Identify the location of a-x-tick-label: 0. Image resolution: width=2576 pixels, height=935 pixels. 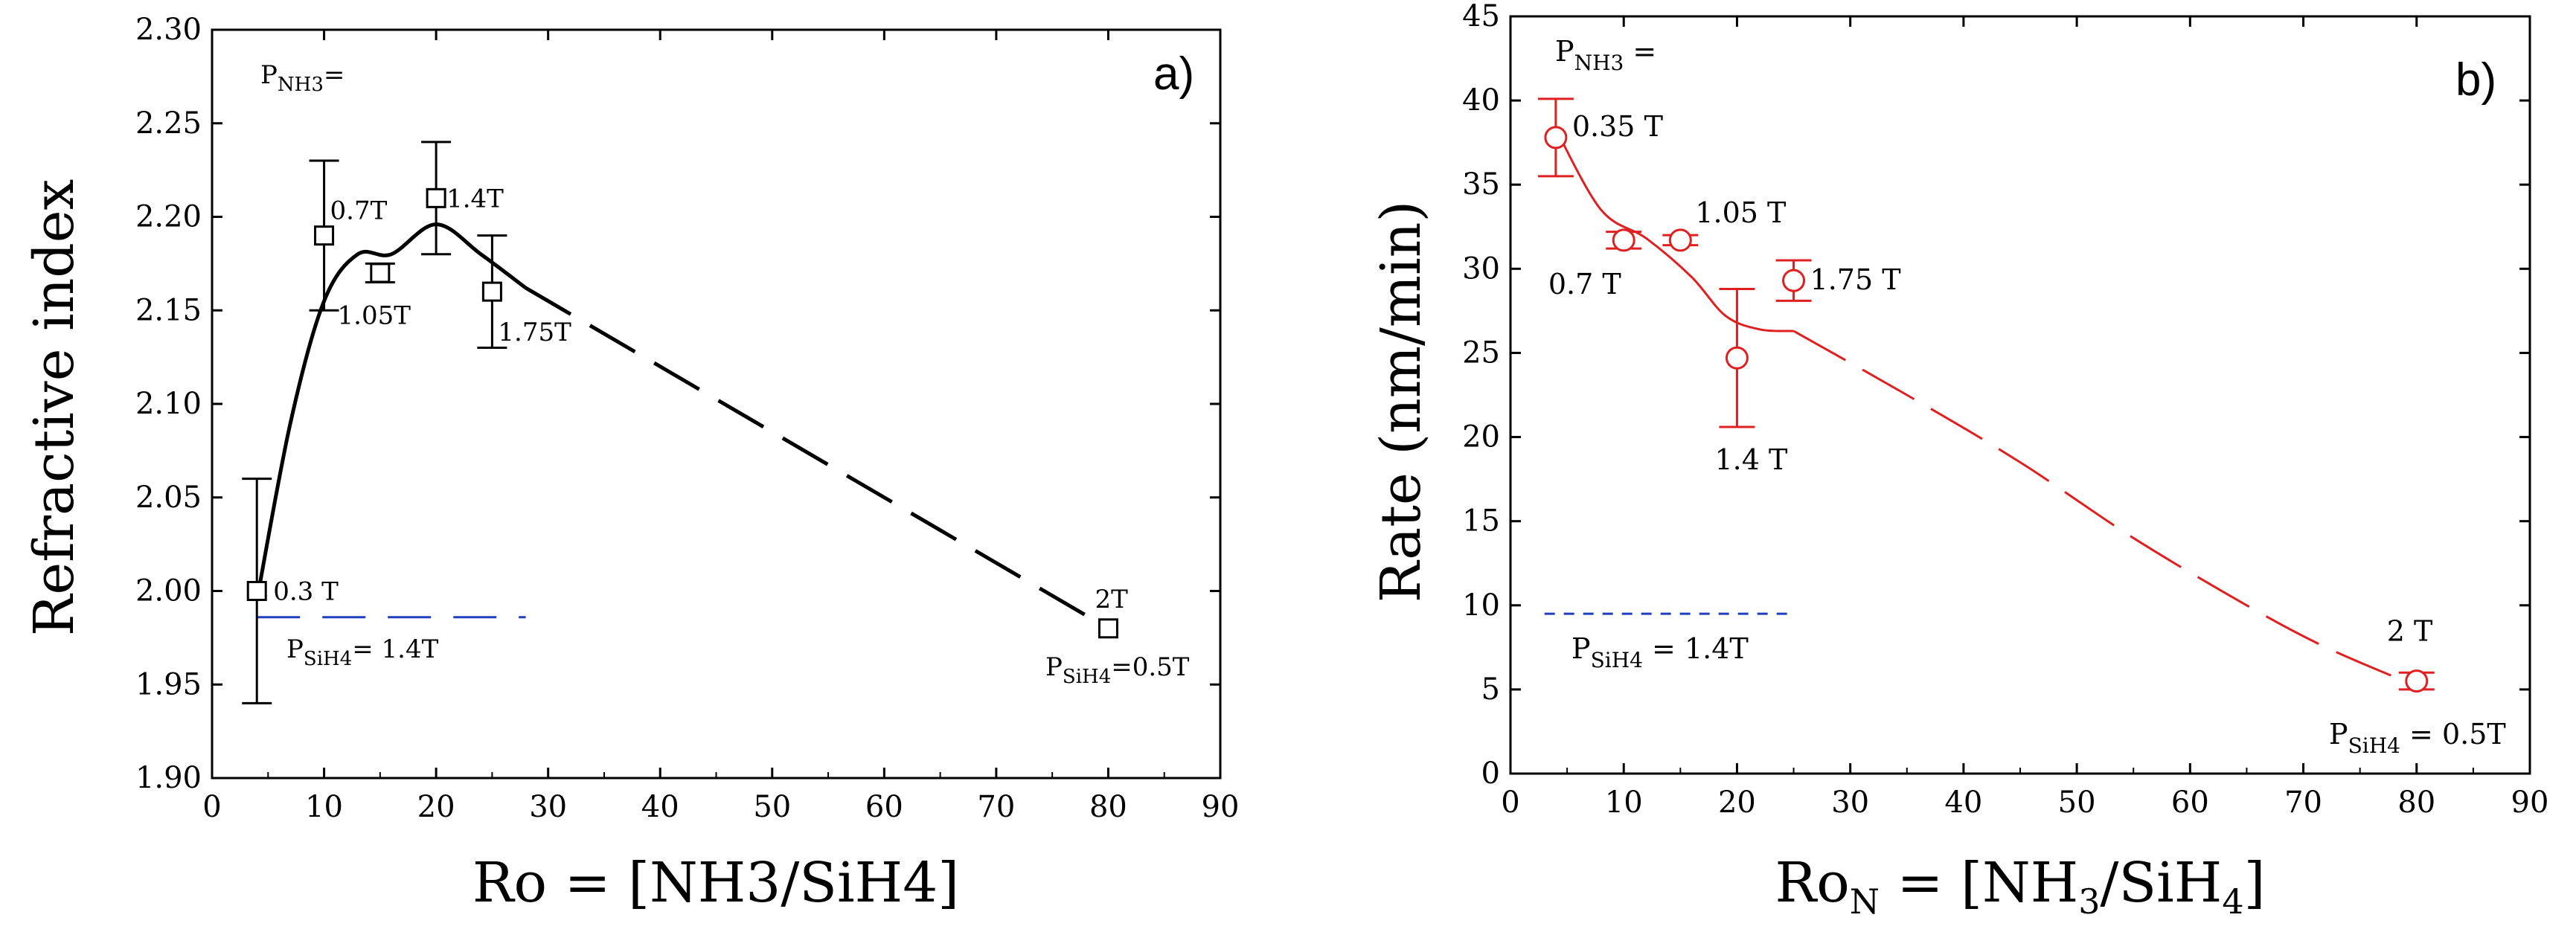
(211, 807).